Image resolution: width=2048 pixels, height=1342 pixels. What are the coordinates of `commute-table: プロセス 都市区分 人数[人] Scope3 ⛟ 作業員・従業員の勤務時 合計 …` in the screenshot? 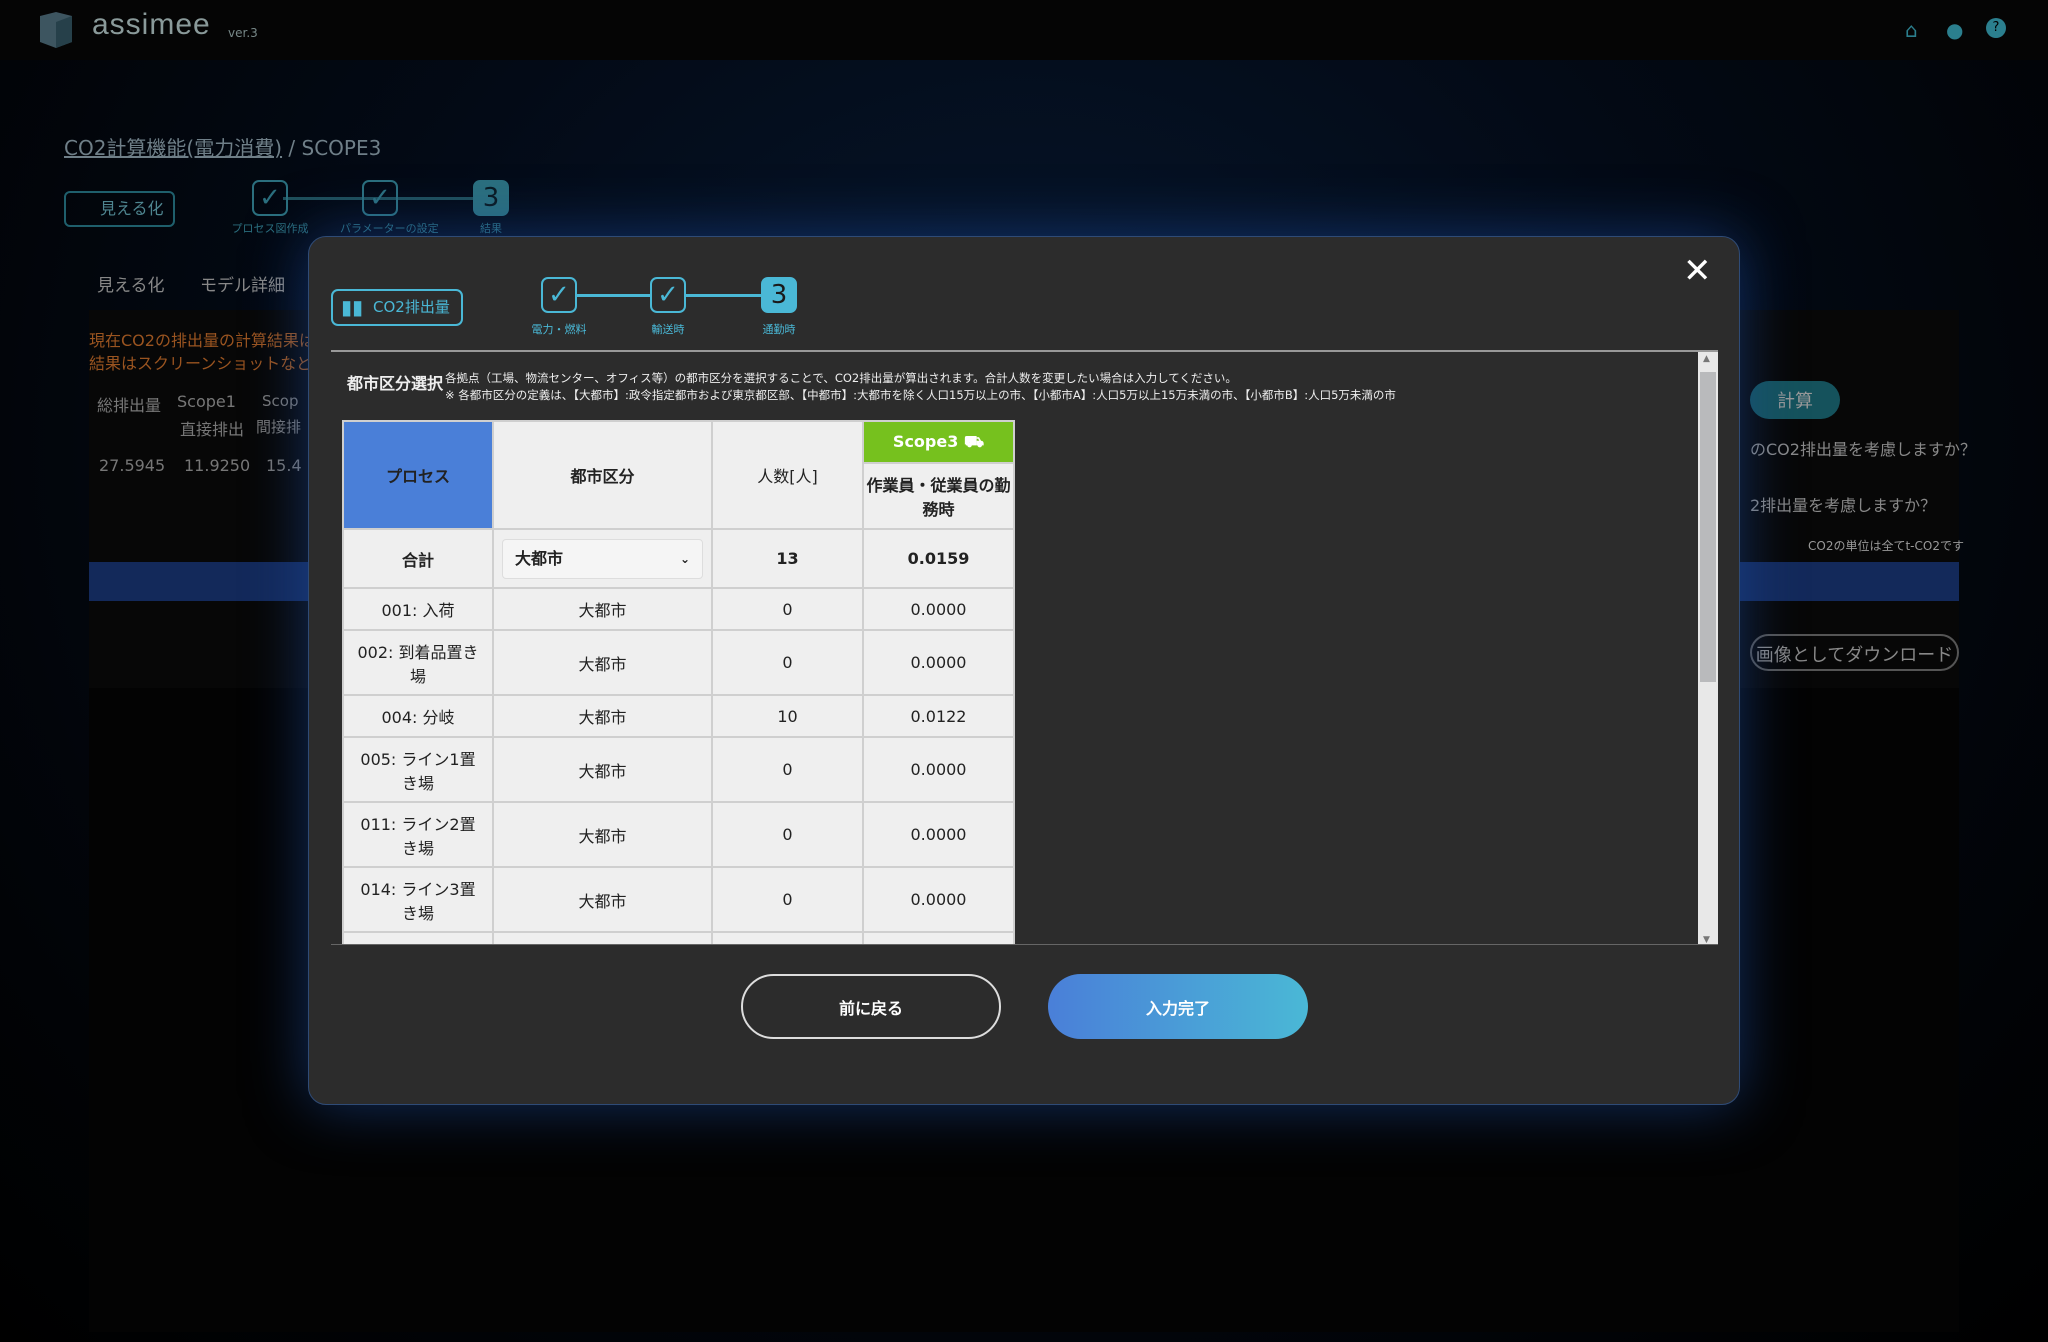 It's located at (678, 682).